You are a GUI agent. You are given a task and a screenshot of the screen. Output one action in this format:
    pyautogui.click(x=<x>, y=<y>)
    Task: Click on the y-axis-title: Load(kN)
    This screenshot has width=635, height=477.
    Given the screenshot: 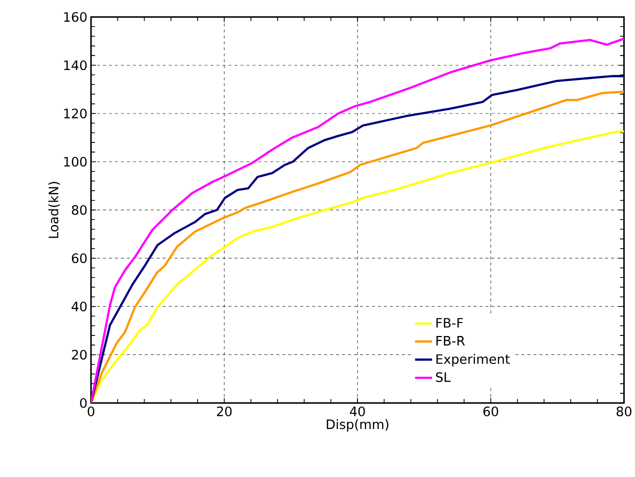 What is the action you would take?
    pyautogui.click(x=54, y=210)
    